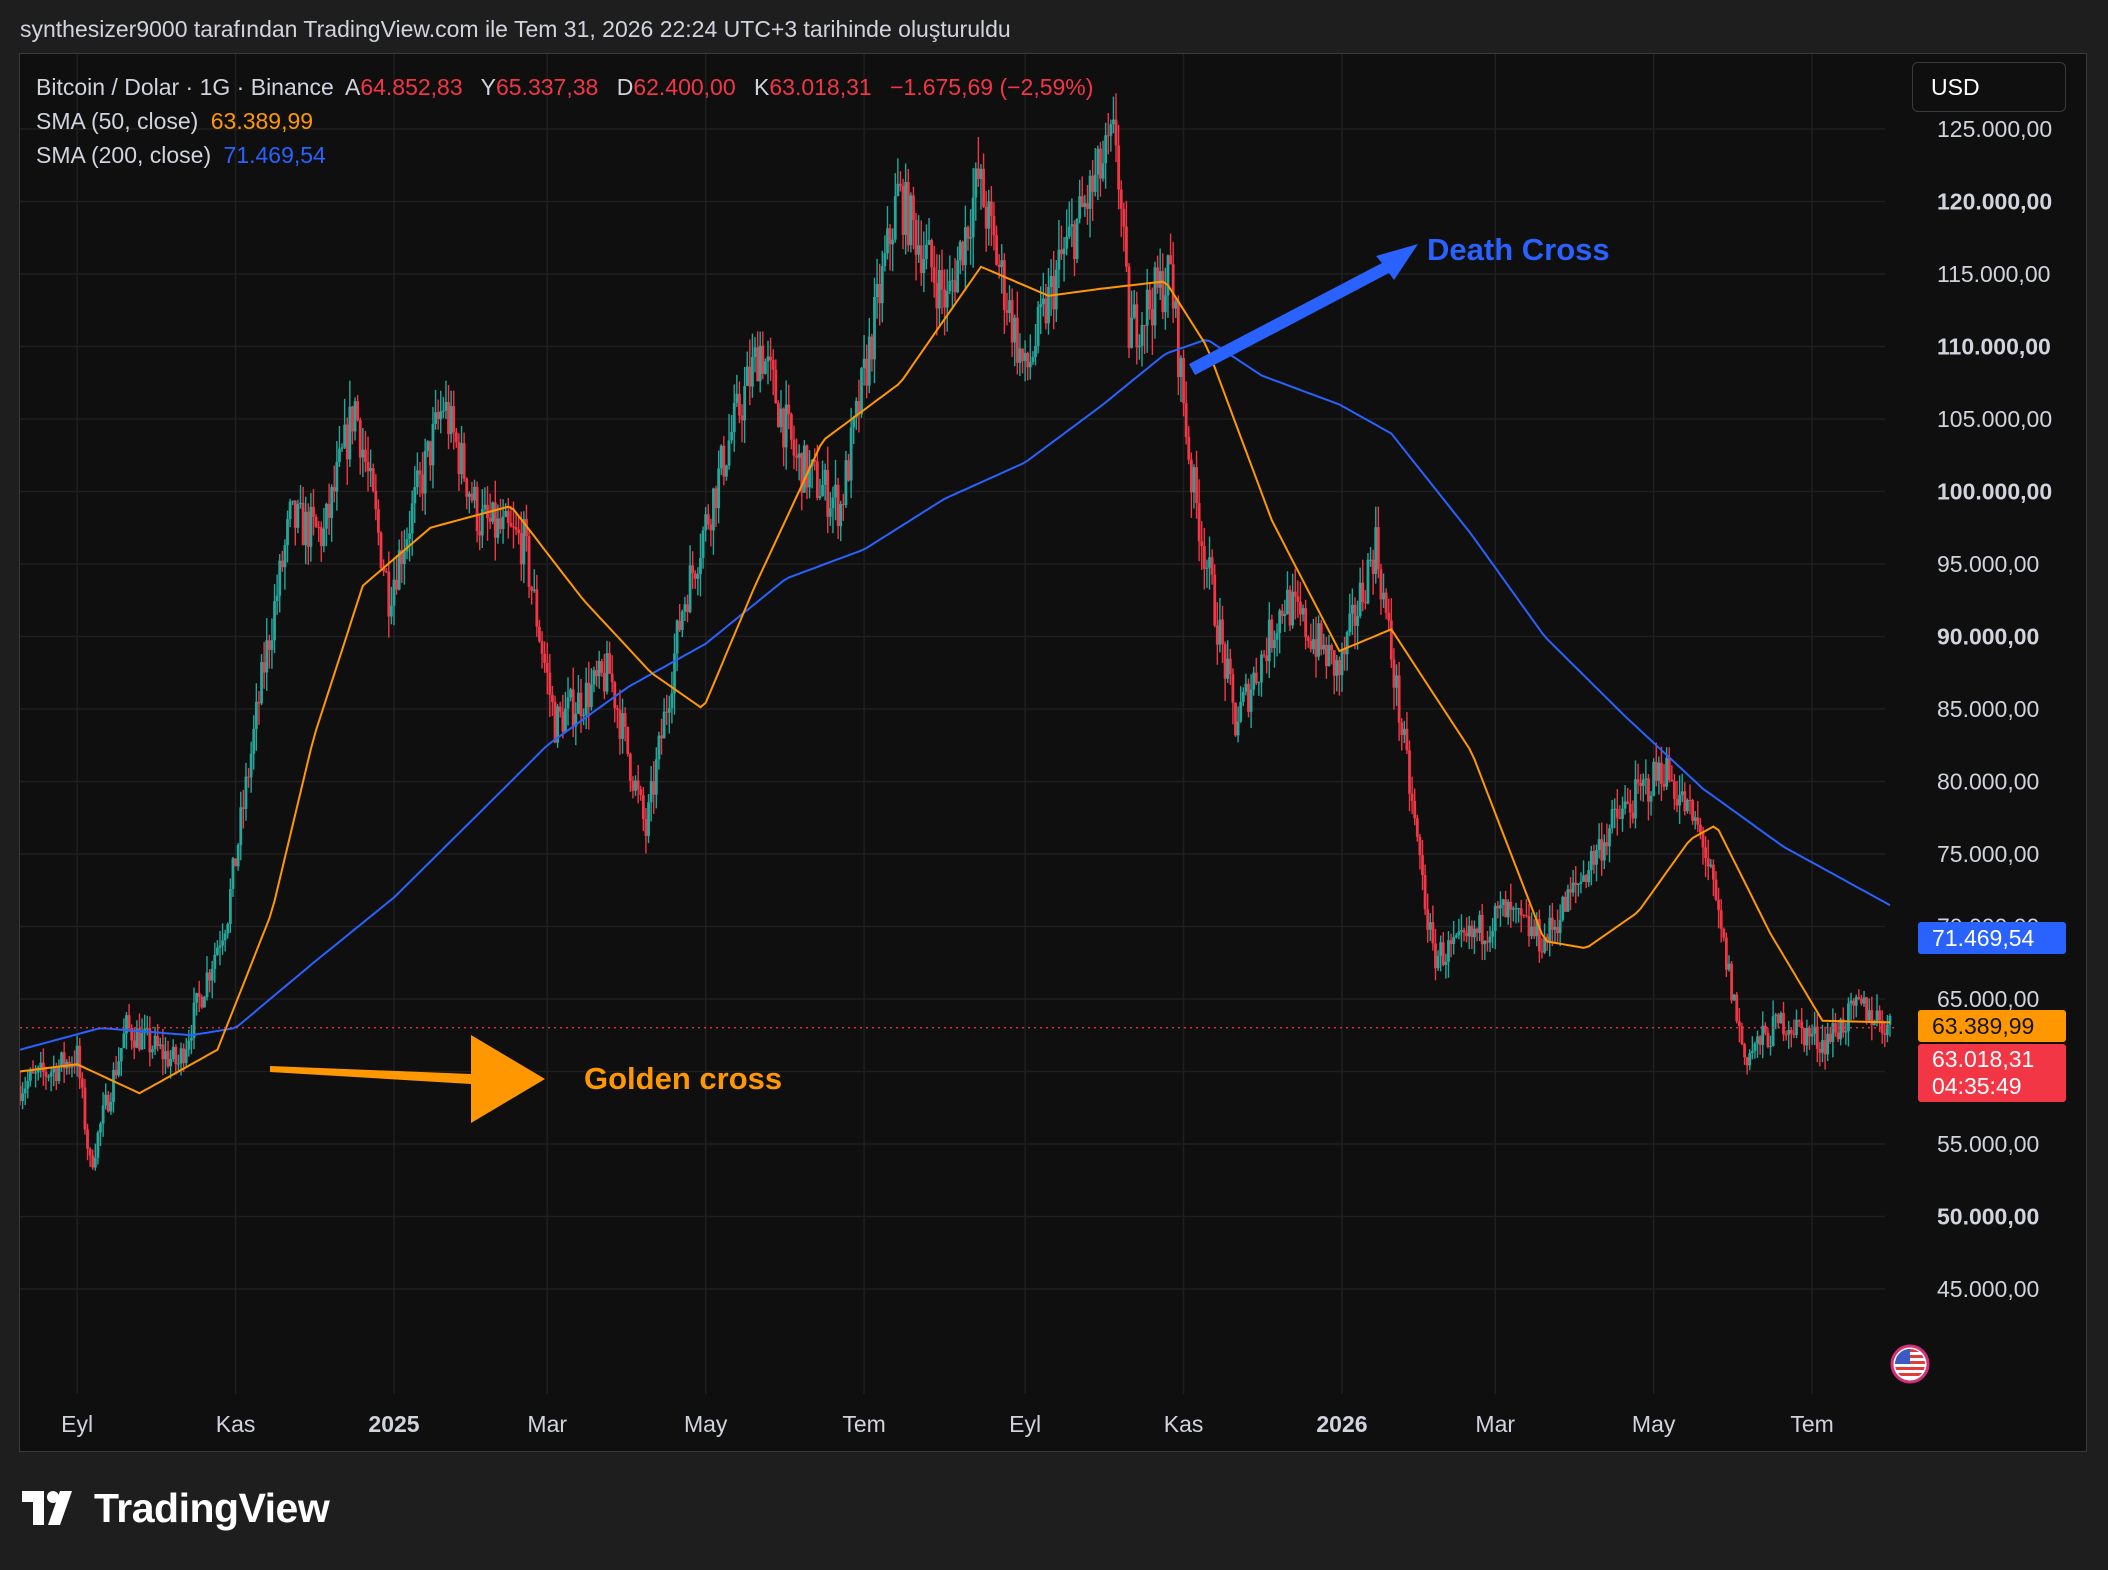 The height and width of the screenshot is (1570, 2108). Describe the element at coordinates (625, 87) in the screenshot. I see `low-label: D` at that location.